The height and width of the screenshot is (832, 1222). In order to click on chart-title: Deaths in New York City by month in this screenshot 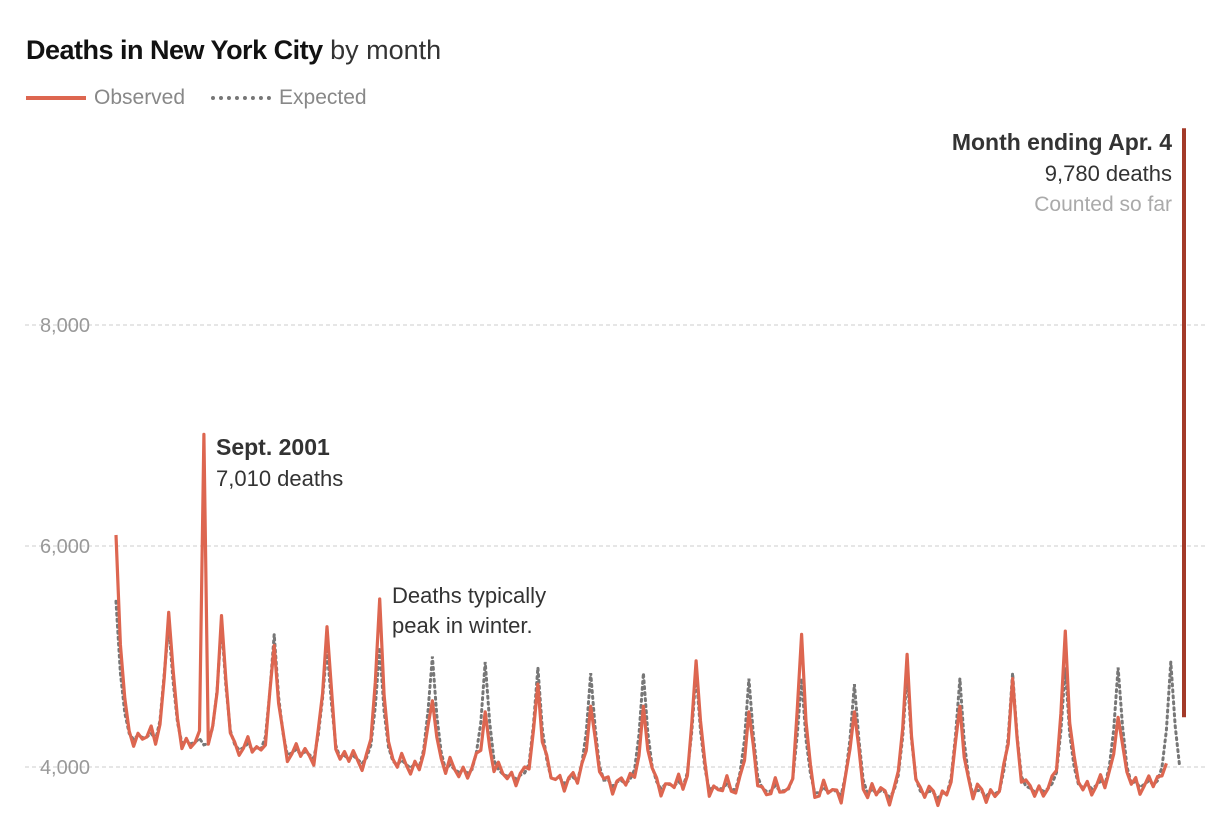, I will do `click(233, 50)`.